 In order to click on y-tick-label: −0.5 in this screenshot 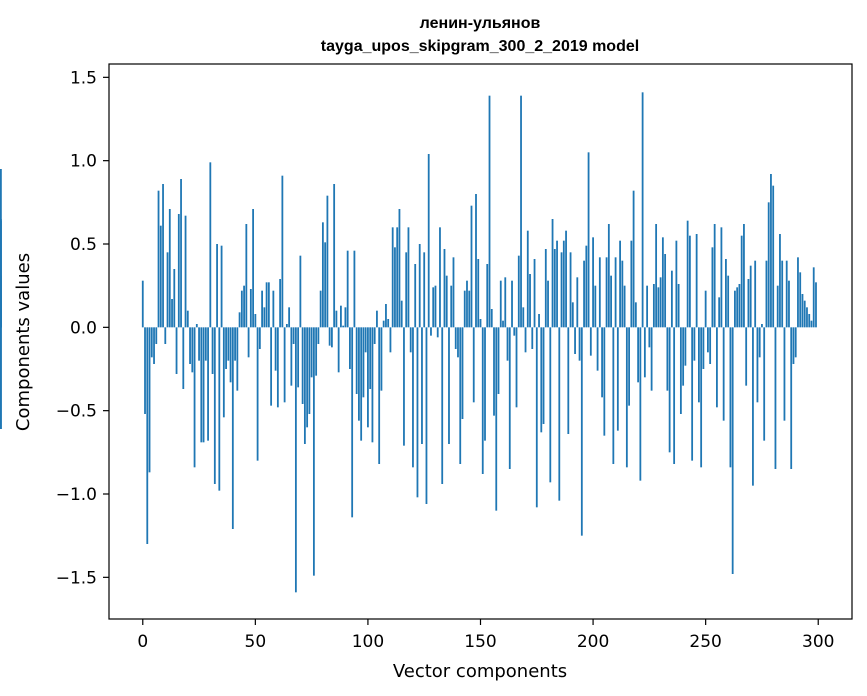, I will do `click(76, 412)`.